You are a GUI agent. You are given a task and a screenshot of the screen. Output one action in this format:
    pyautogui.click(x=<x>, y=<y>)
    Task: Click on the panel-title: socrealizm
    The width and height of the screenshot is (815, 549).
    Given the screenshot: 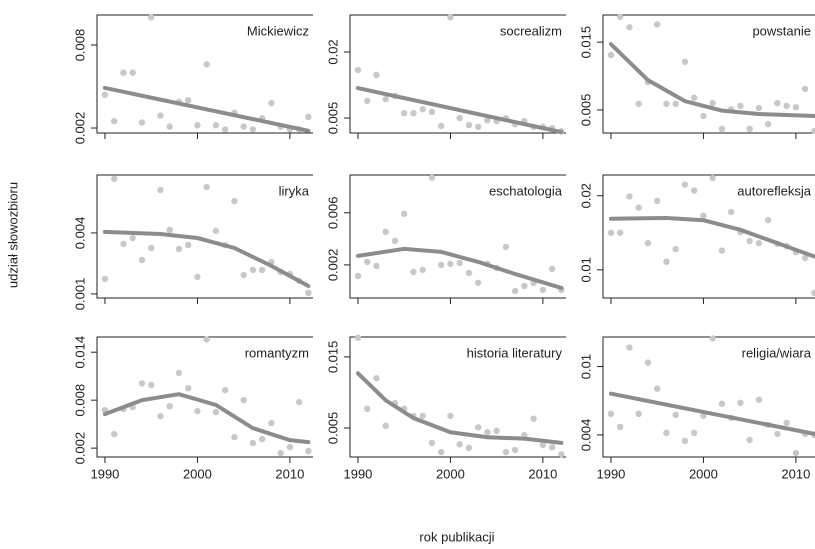 What is the action you would take?
    pyautogui.click(x=531, y=30)
    